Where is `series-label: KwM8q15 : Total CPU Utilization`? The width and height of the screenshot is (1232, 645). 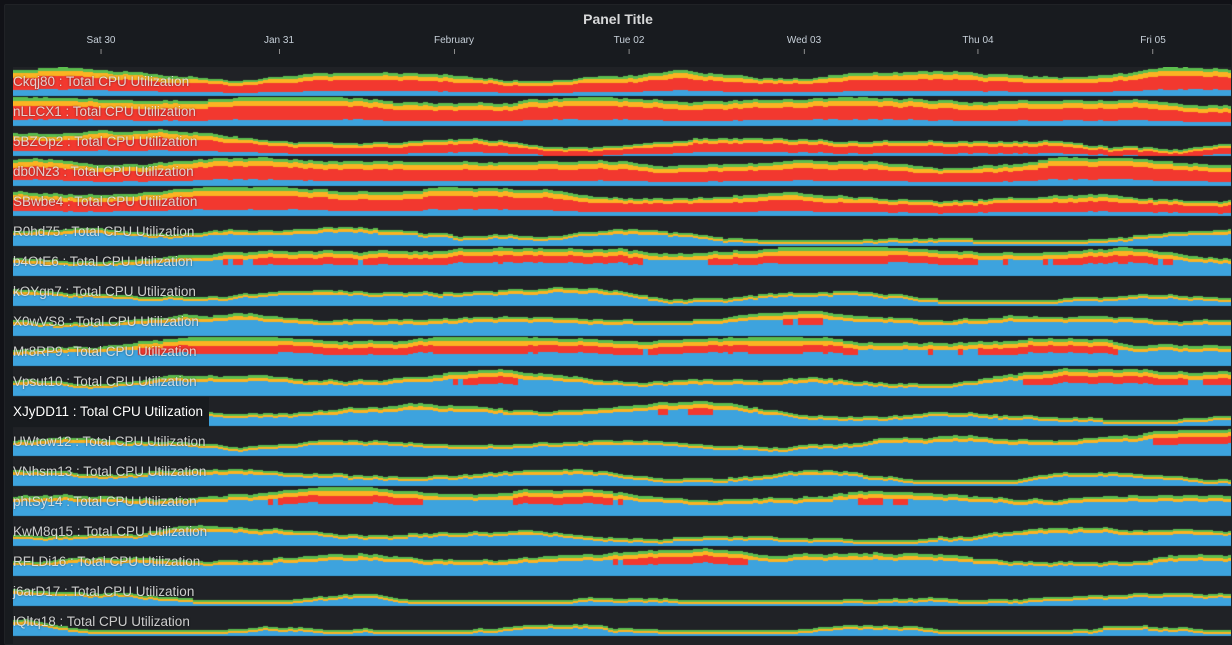 series-label: KwM8q15 : Total CPU Utilization is located at coordinates (110, 531).